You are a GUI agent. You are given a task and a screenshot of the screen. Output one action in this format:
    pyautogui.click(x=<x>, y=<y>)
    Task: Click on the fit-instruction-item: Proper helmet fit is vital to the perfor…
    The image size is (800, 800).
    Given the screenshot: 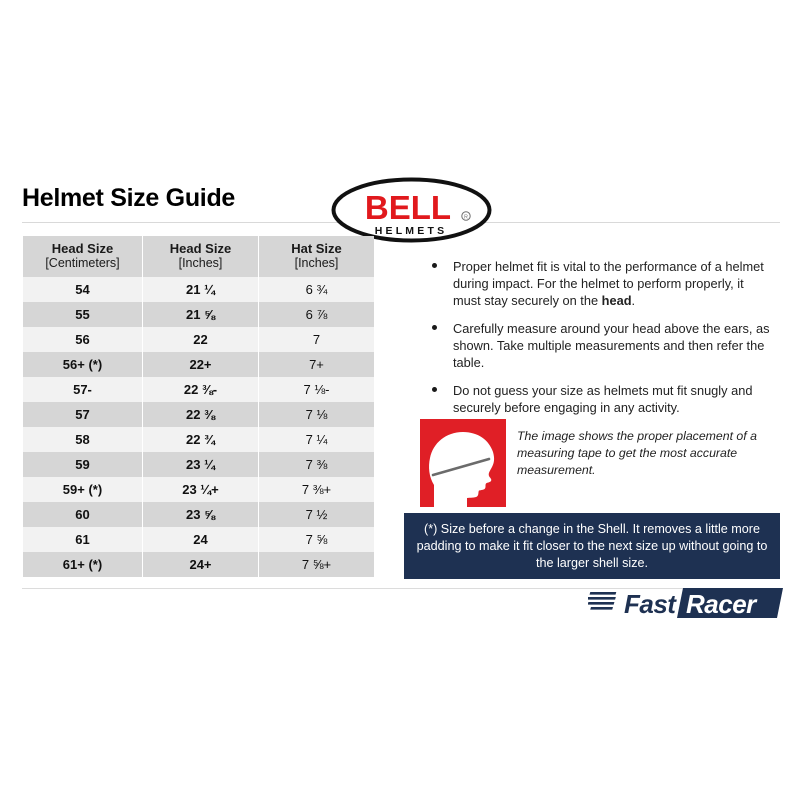 What is the action you would take?
    pyautogui.click(x=600, y=283)
    